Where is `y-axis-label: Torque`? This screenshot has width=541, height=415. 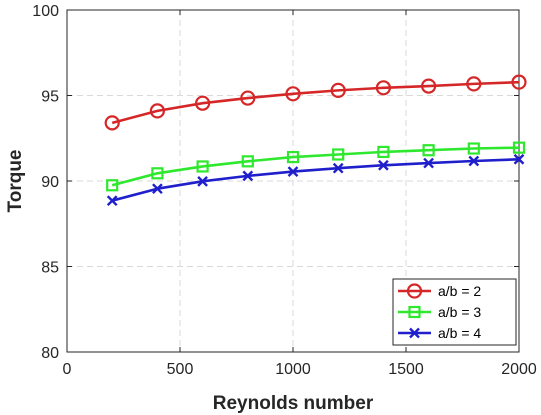
y-axis-label: Torque is located at coordinates (15, 181).